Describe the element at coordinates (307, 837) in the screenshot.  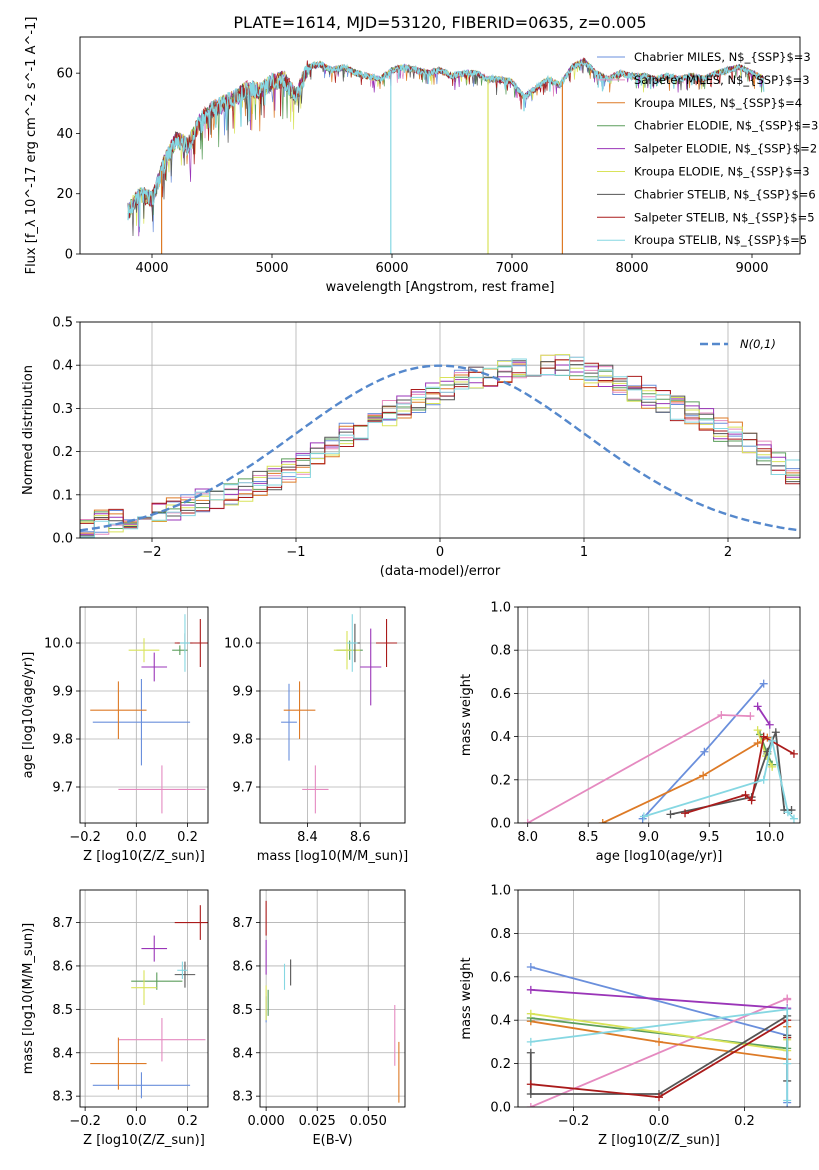
I see `x-tick-label: 8.4` at that location.